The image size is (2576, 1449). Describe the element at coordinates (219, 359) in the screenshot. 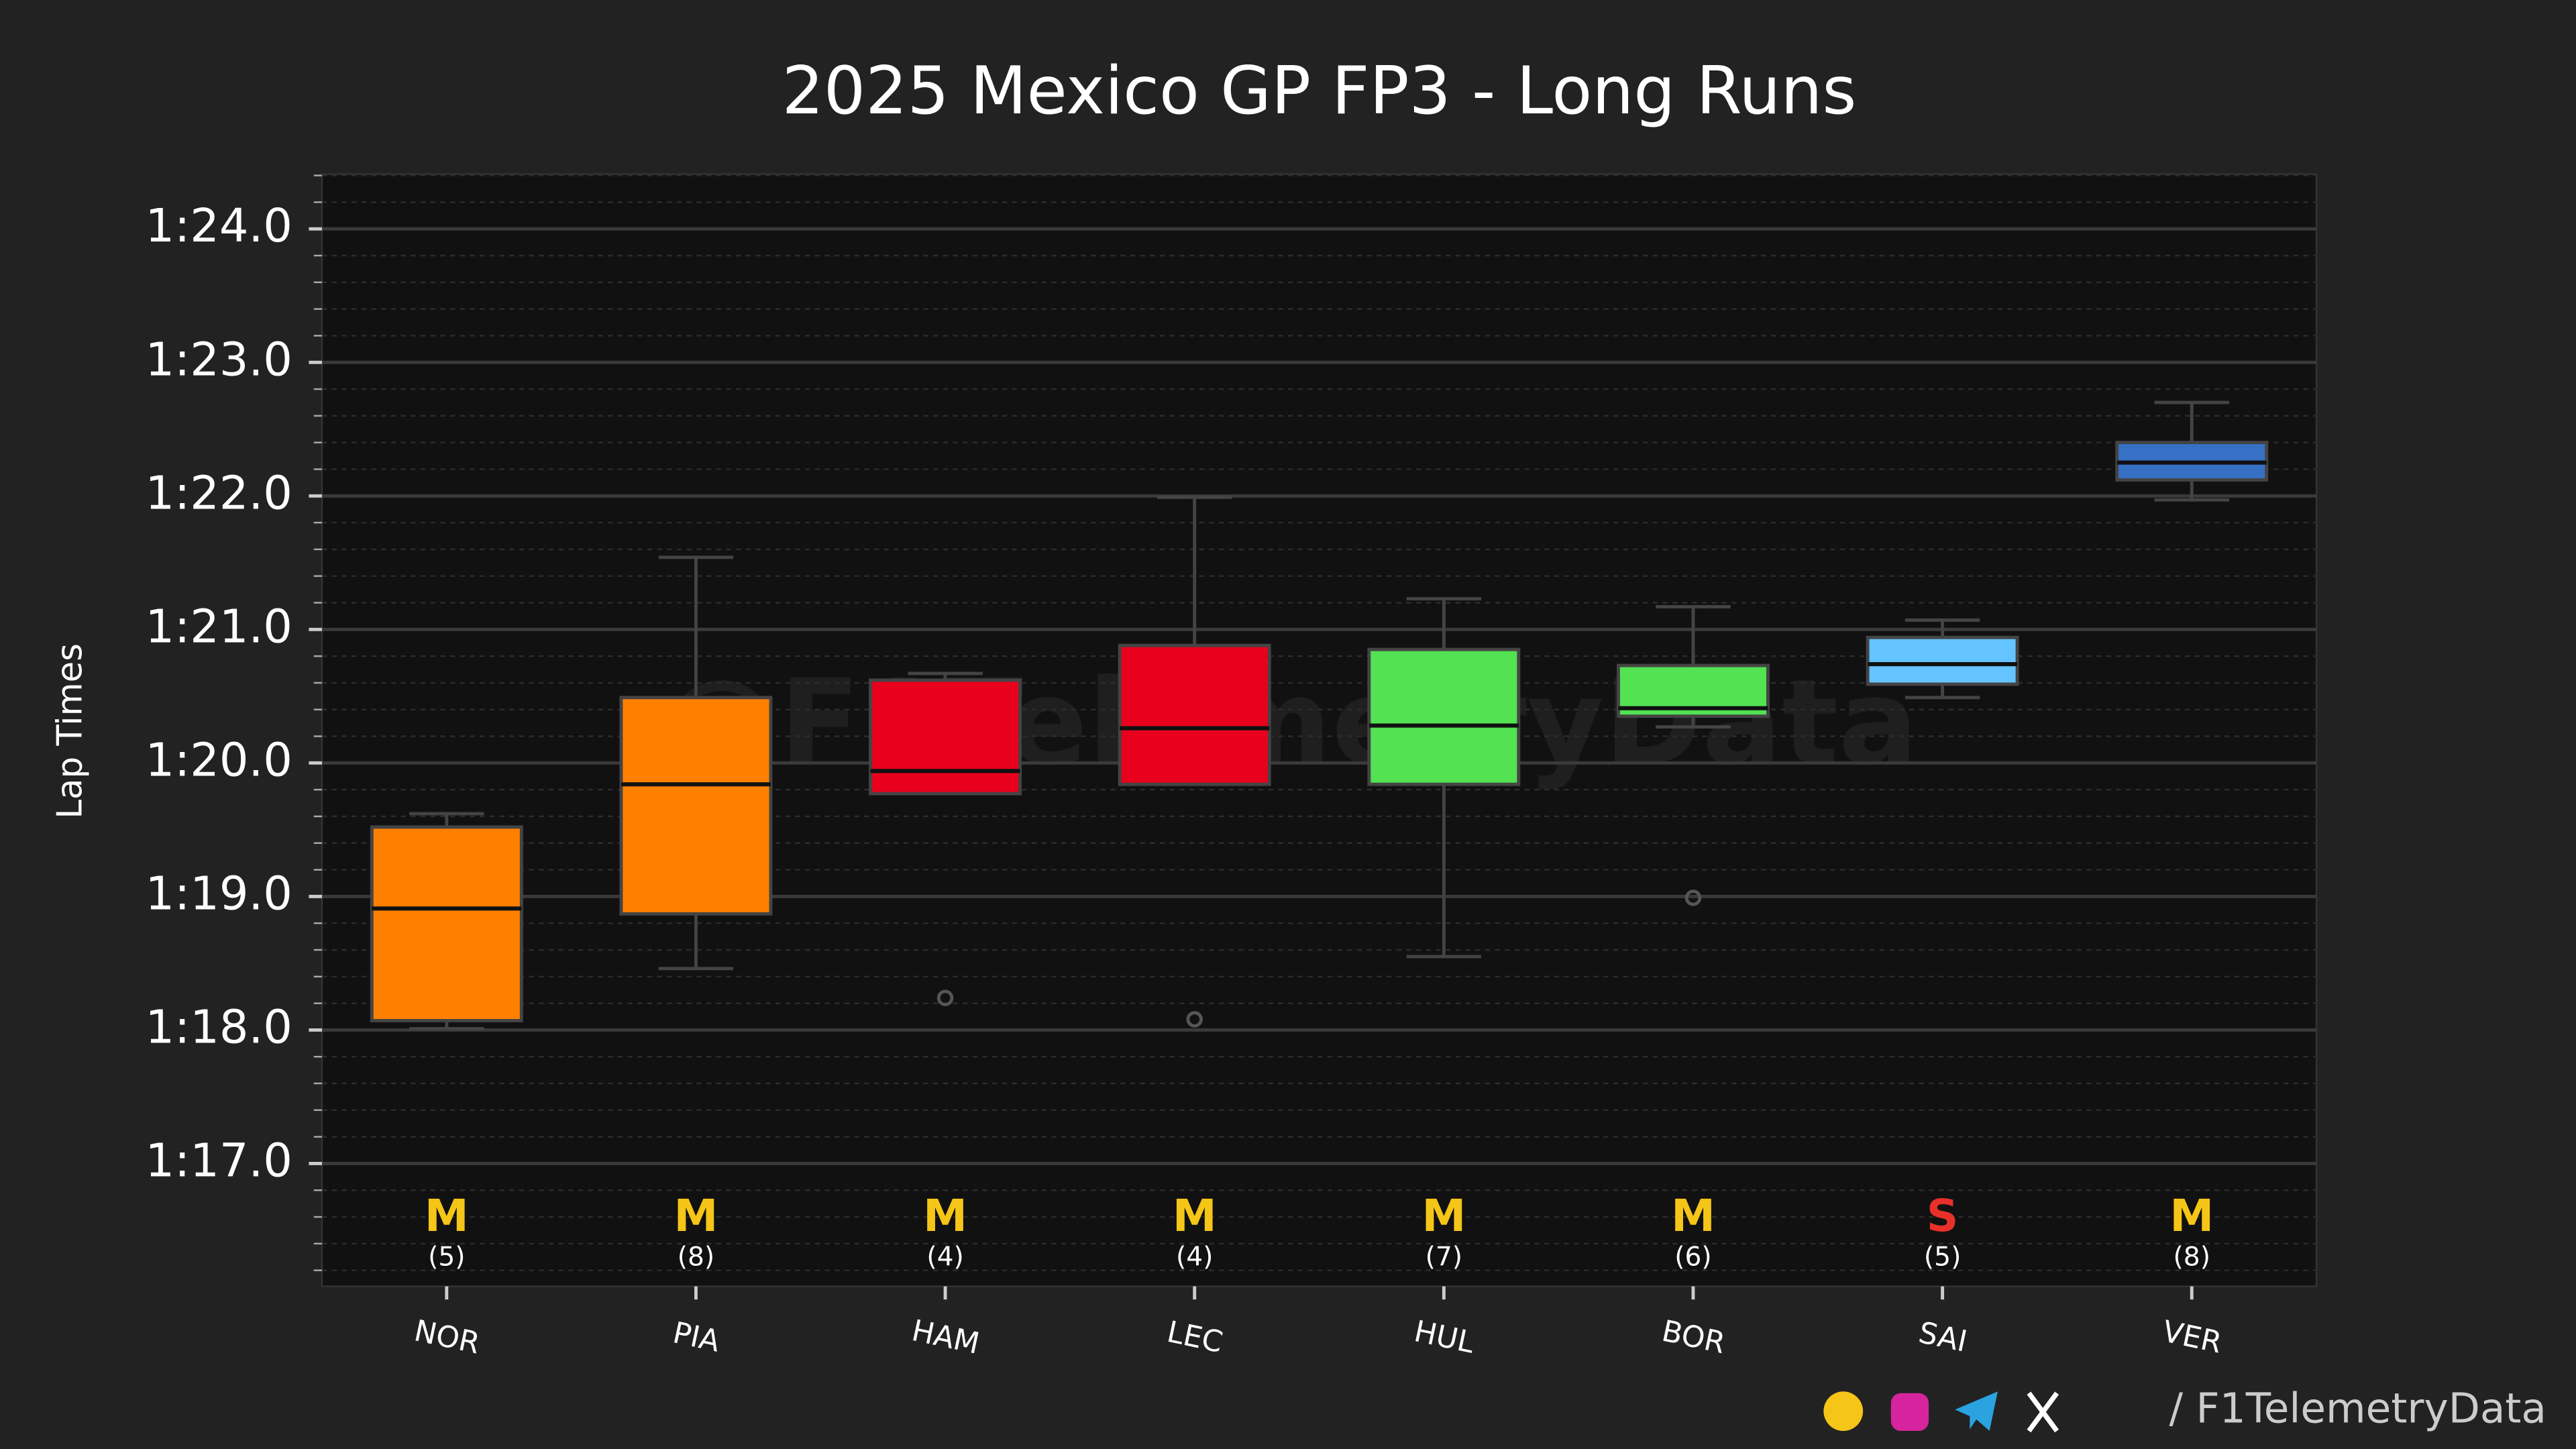

I see `y-tick-label: 1:23.0` at that location.